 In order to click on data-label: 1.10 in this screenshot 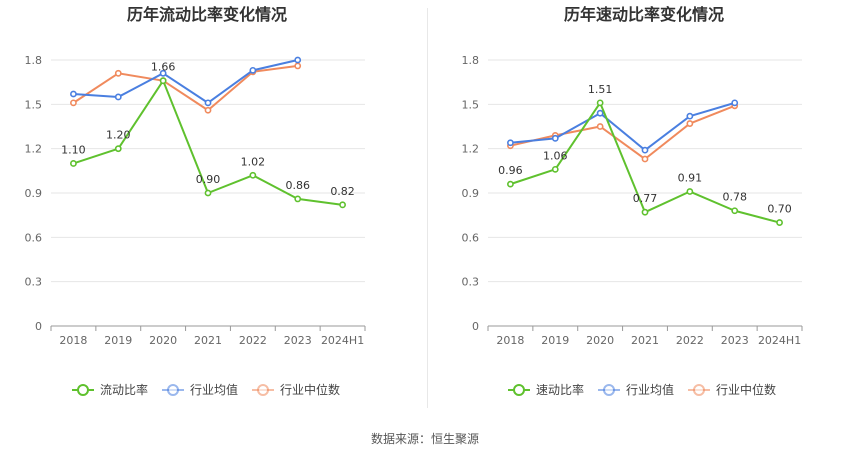, I will do `click(73, 149)`.